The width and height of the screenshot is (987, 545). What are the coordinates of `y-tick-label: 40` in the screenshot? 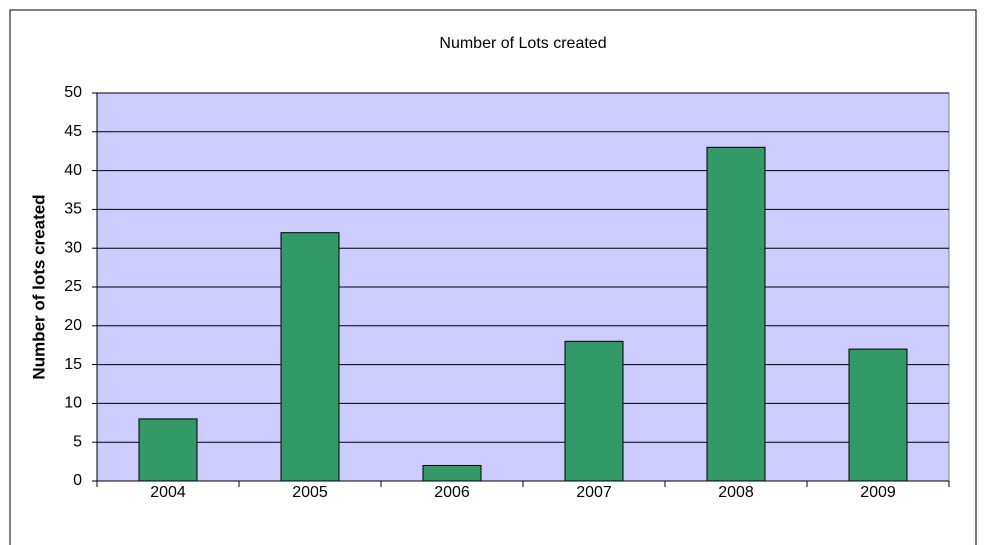 It's located at (73, 170).